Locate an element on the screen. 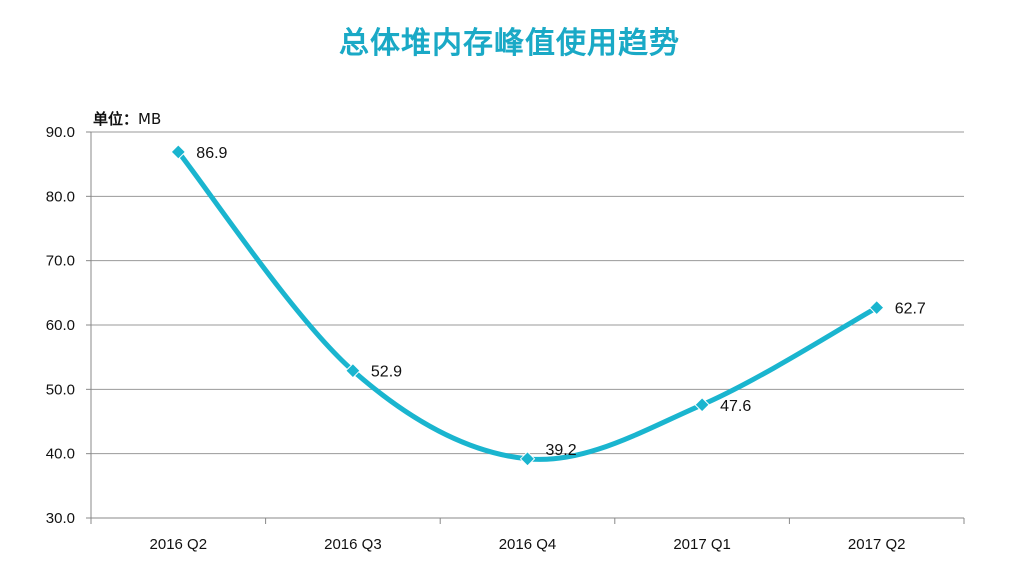 Image resolution: width=1019 pixels, height=572 pixels. y-tick-label: 50.0 is located at coordinates (60, 389).